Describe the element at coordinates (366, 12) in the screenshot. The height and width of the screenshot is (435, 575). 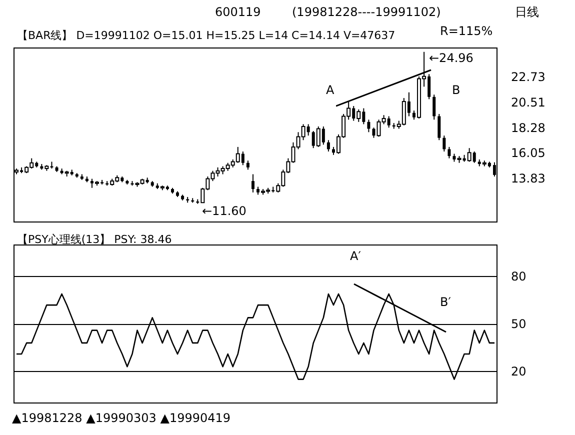
I see `text: (19981228----19991102)` at that location.